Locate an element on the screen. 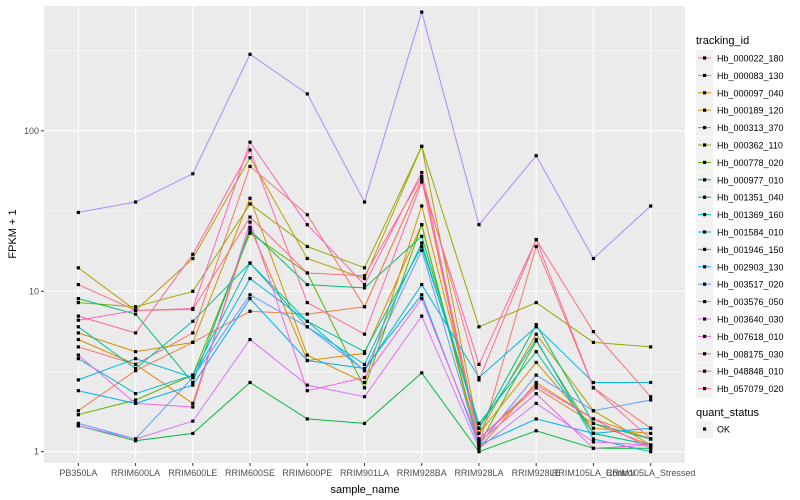 The image size is (800, 500). legend-label: Hb_007618_010 is located at coordinates (750, 337).